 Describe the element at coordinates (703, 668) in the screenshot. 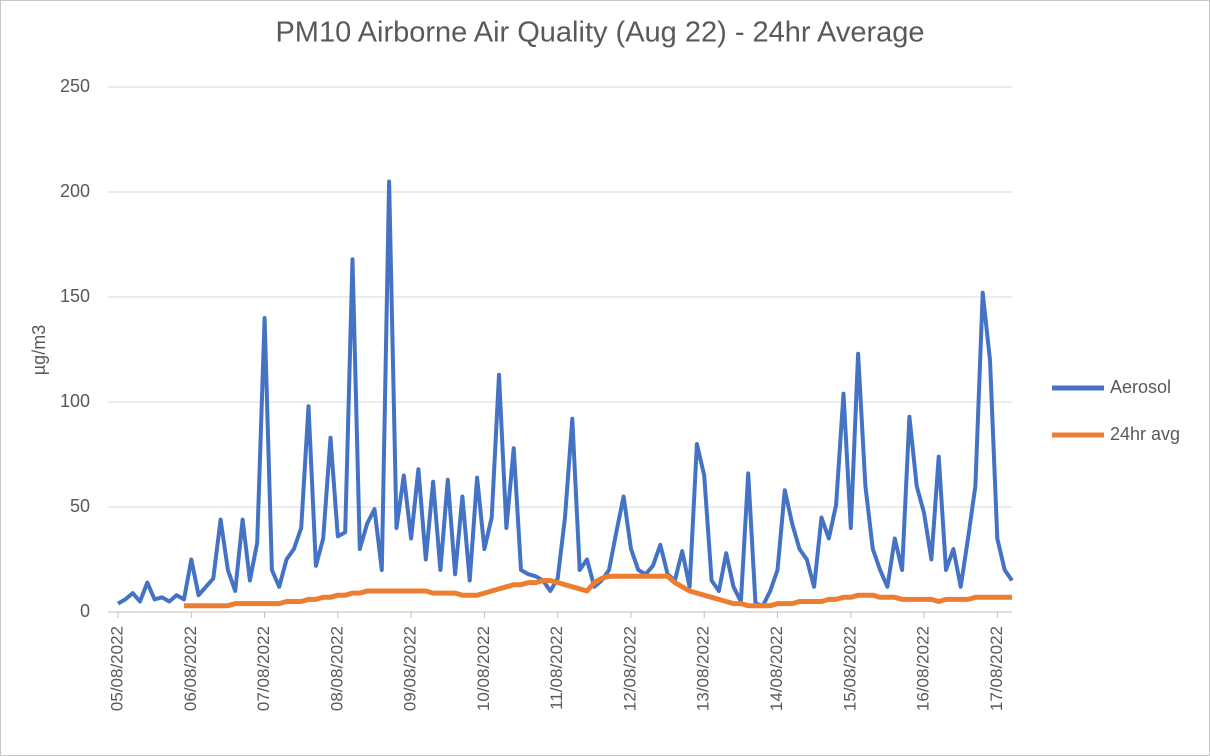

I see `x-tick-label: 13/08/2022` at that location.